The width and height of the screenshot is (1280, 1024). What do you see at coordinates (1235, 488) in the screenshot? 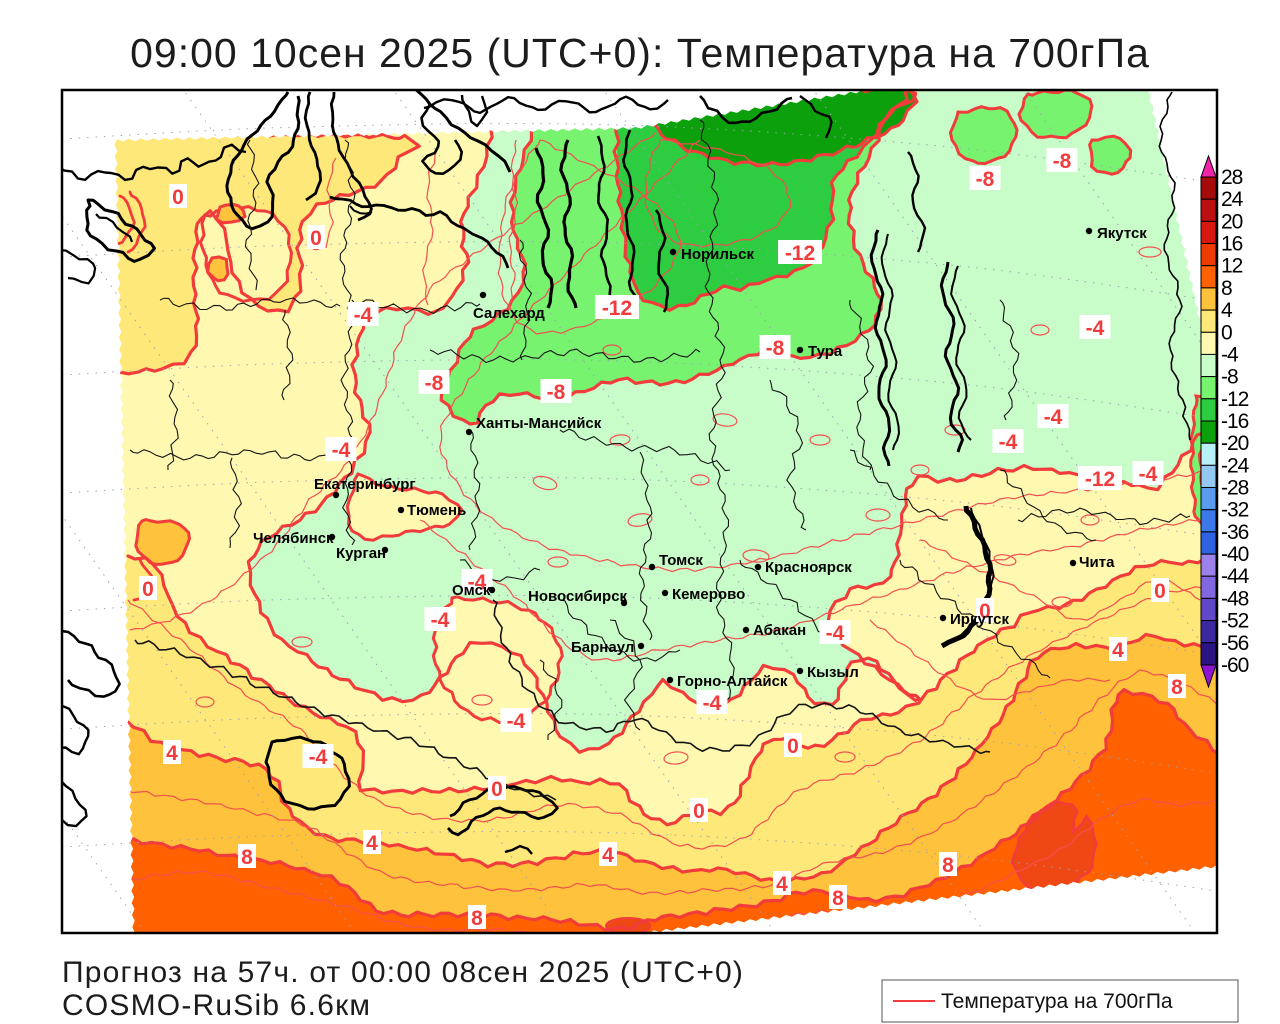
I see `svg-text: -28` at bounding box center [1235, 488].